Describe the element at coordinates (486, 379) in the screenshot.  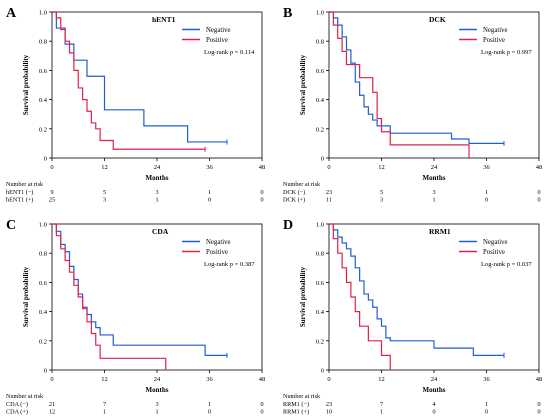
I see `x-tick-label: 36` at that location.